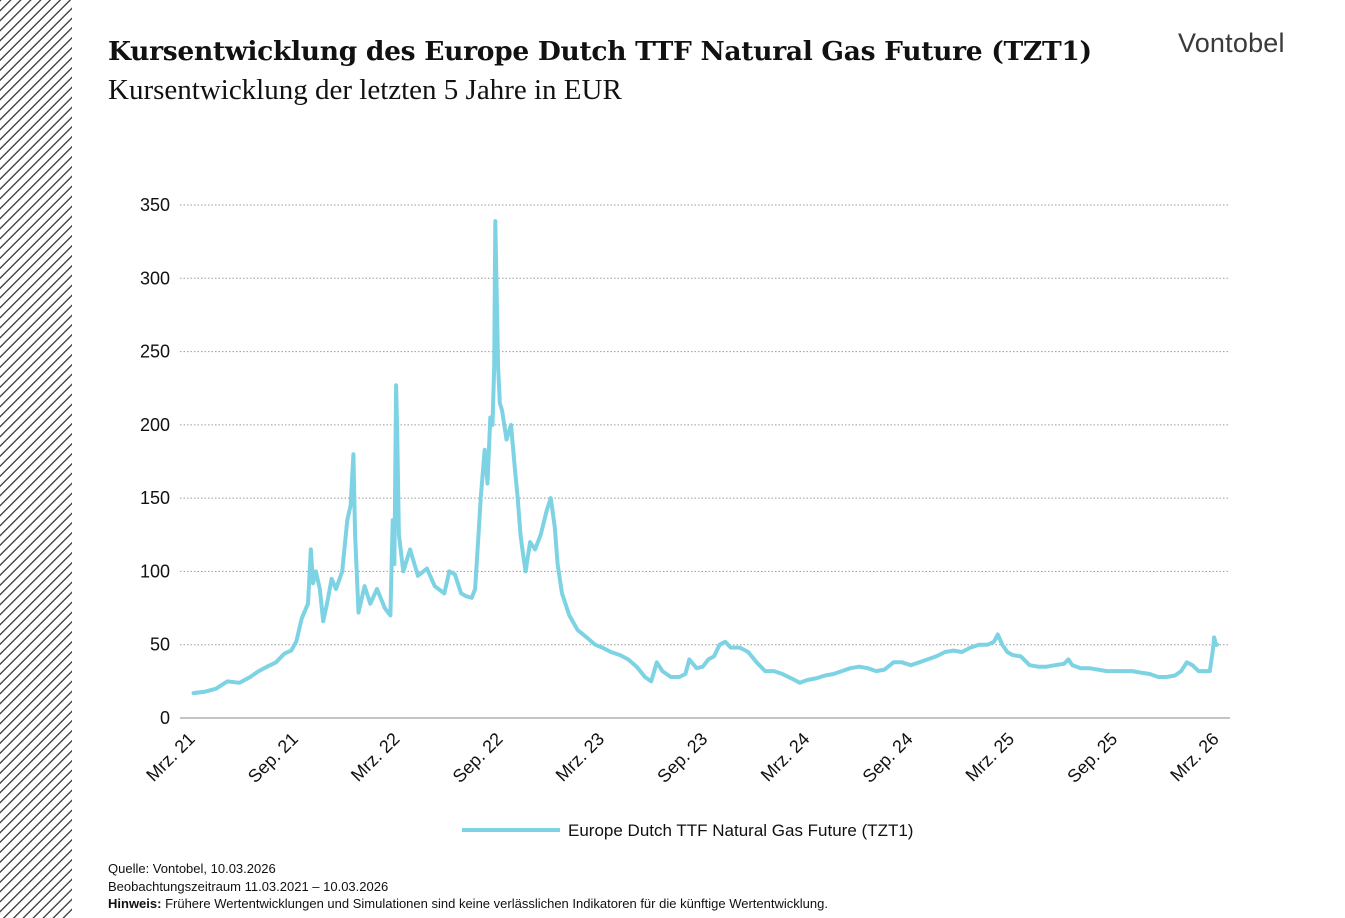 The image size is (1345, 918). I want to click on x-tick-label: Mrz. 22, so click(375, 757).